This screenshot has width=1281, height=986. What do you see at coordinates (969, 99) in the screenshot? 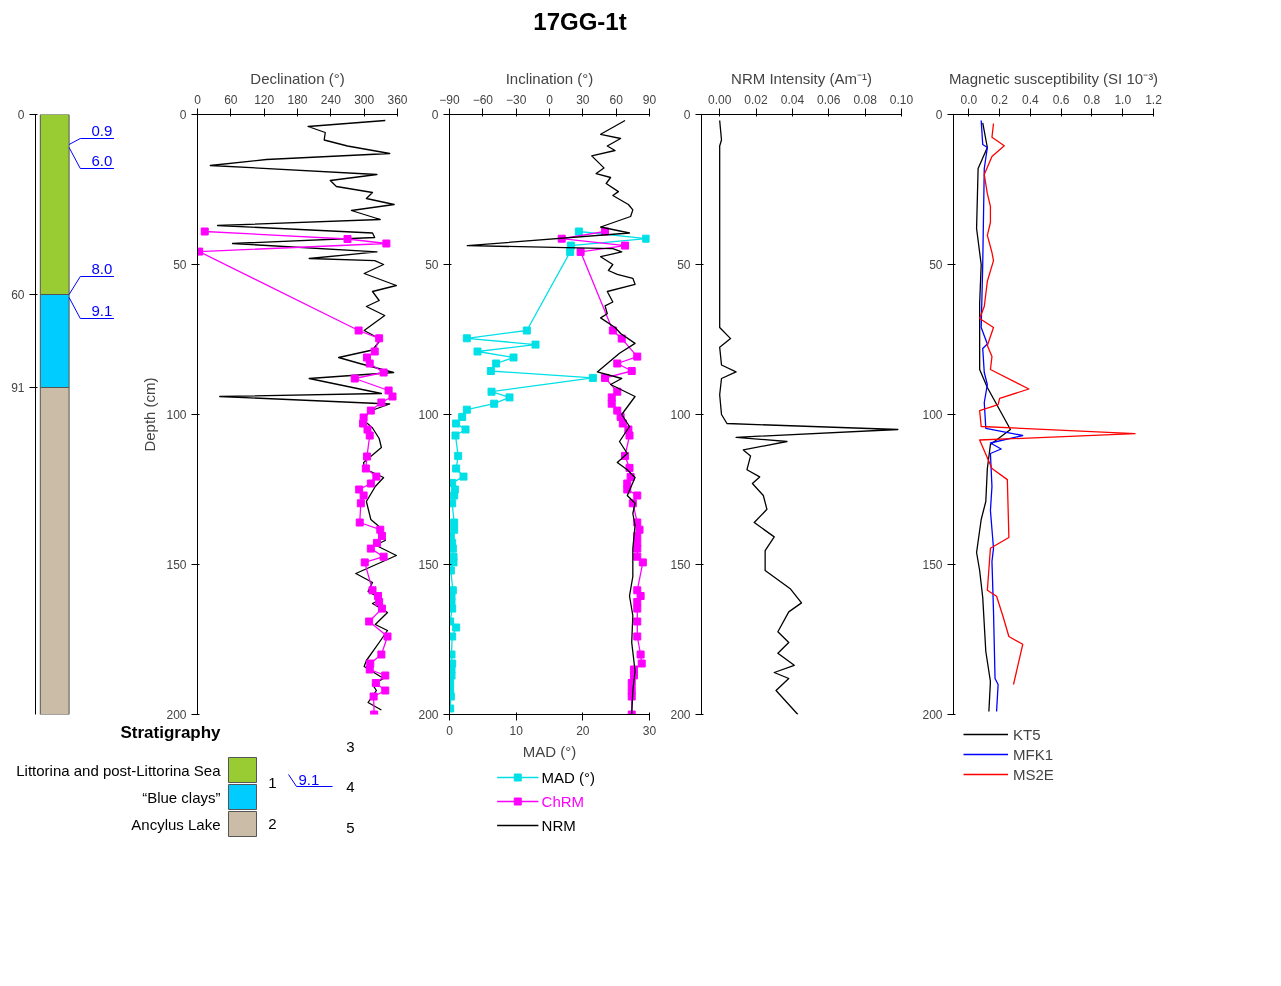
I see `x-tick-label: 0.0` at bounding box center [969, 99].